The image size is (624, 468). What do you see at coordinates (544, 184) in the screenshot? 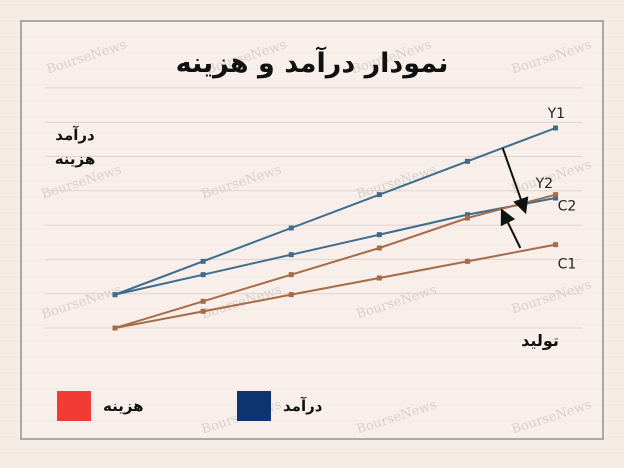
I see `series-label-y2: Y2` at bounding box center [544, 184].